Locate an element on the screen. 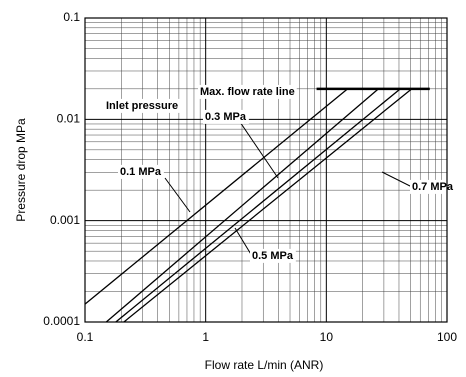  x-tick-label: 100 is located at coordinates (447, 337).